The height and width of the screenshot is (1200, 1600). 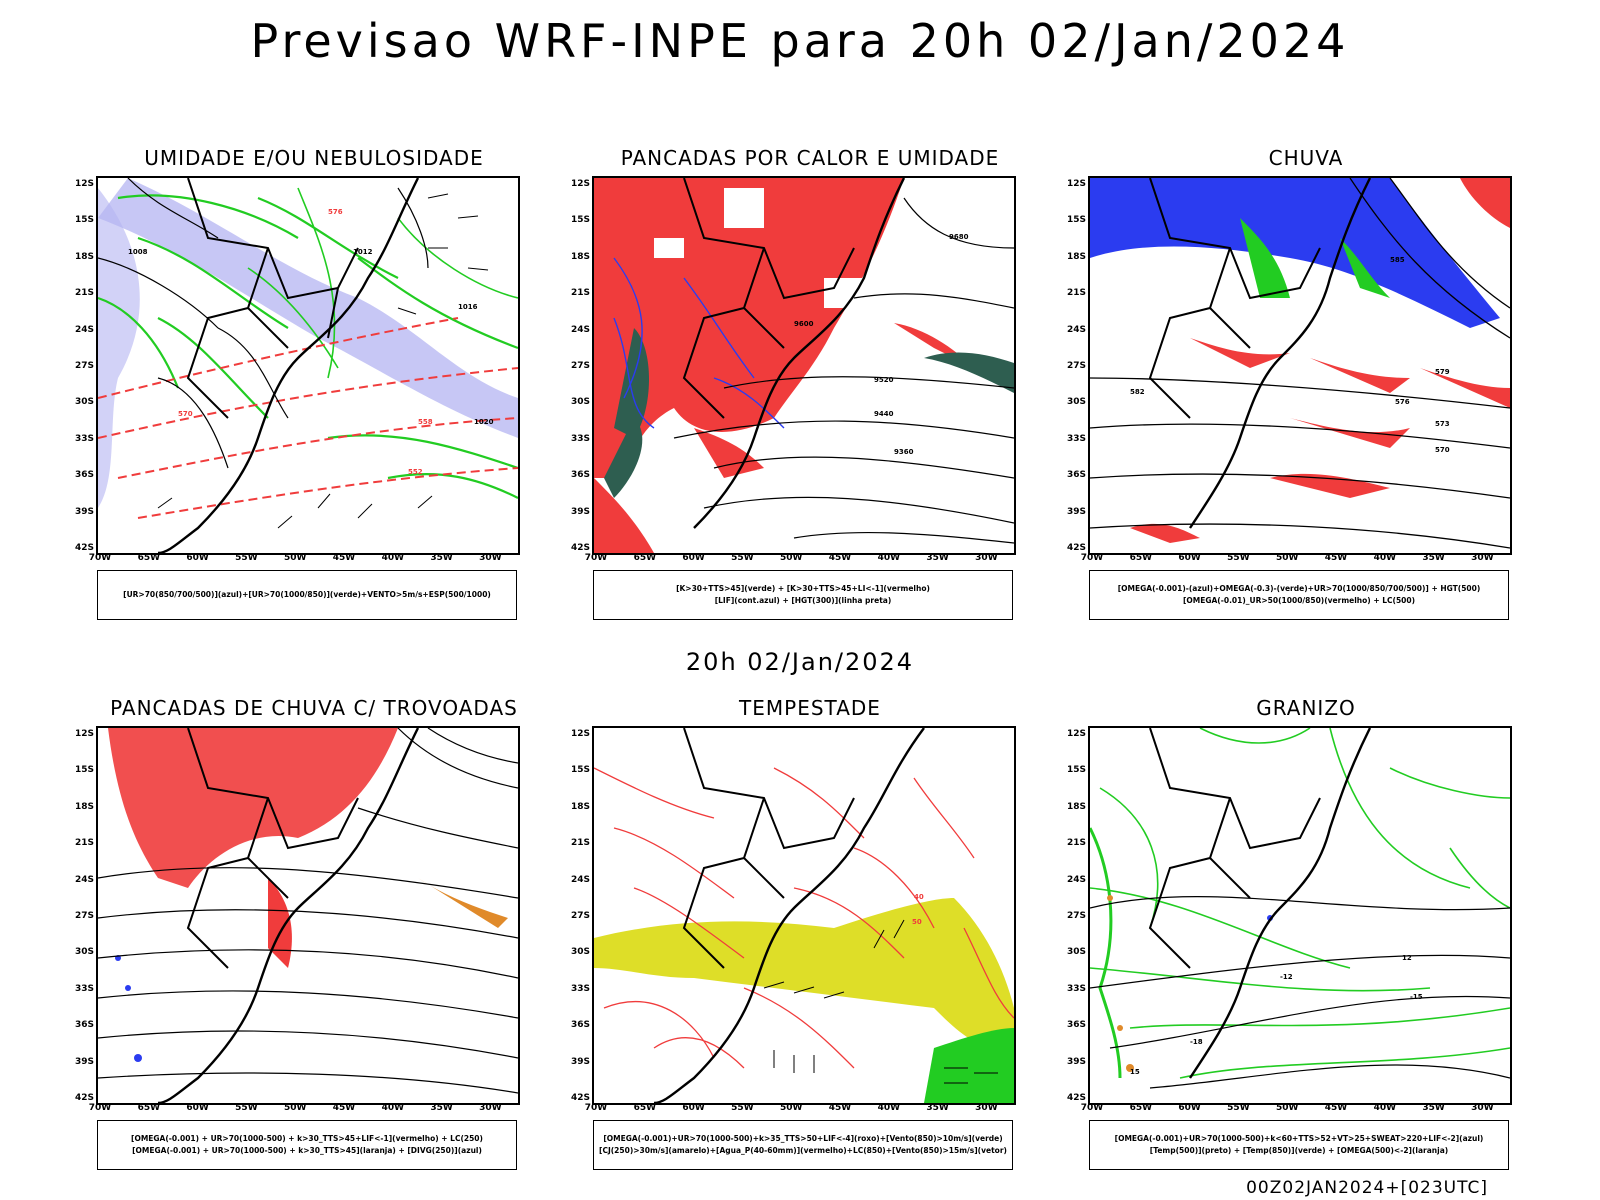 What do you see at coordinates (889, 1108) in the screenshot?
I see `lon-label: 40W` at bounding box center [889, 1108].